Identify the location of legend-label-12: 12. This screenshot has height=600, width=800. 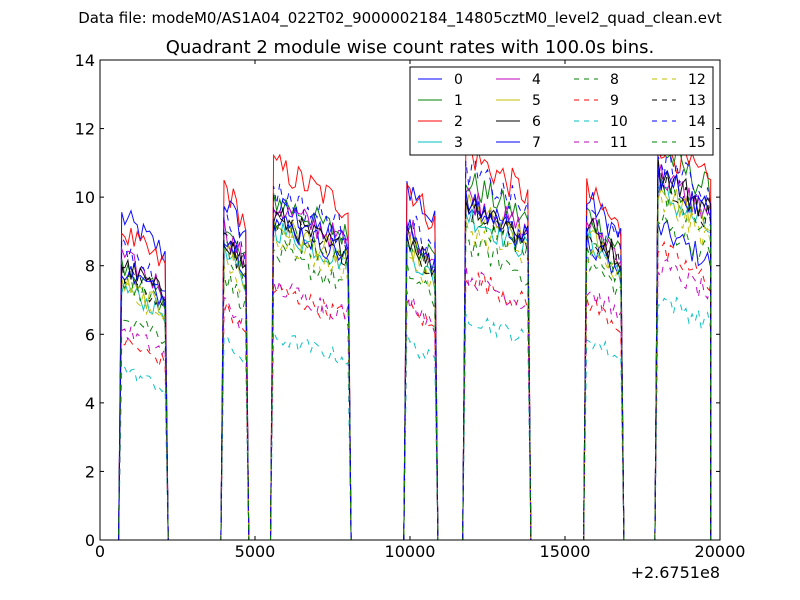
(697, 80).